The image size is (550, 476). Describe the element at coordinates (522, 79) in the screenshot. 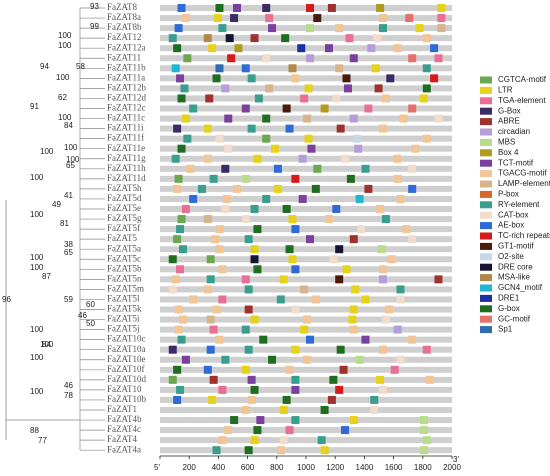

I see `legend-label: CGTCA-motif` at that location.